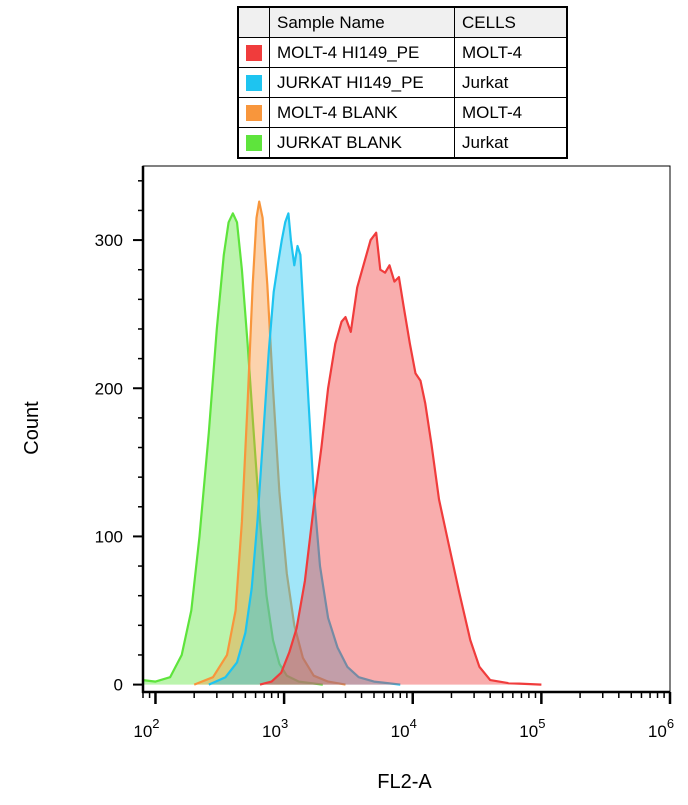 The height and width of the screenshot is (805, 688). I want to click on x-tick-label: 10³, so click(275, 728).